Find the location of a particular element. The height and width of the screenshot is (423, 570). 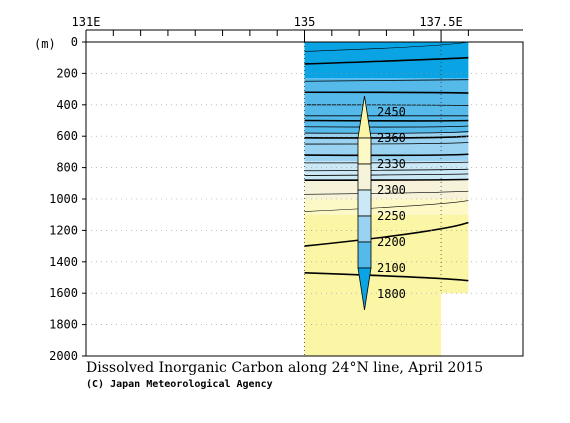

y-tick-label-7: 1400 is located at coordinates (63, 262).